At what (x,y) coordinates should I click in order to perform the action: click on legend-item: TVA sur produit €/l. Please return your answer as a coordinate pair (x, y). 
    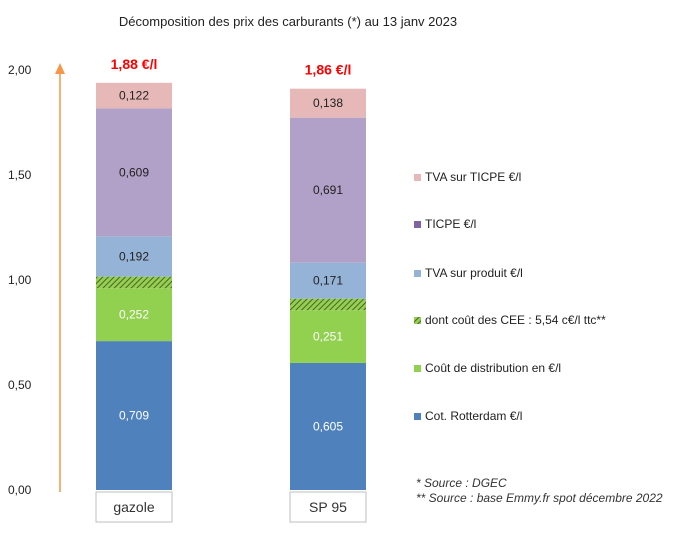
    Looking at the image, I should click on (468, 273).